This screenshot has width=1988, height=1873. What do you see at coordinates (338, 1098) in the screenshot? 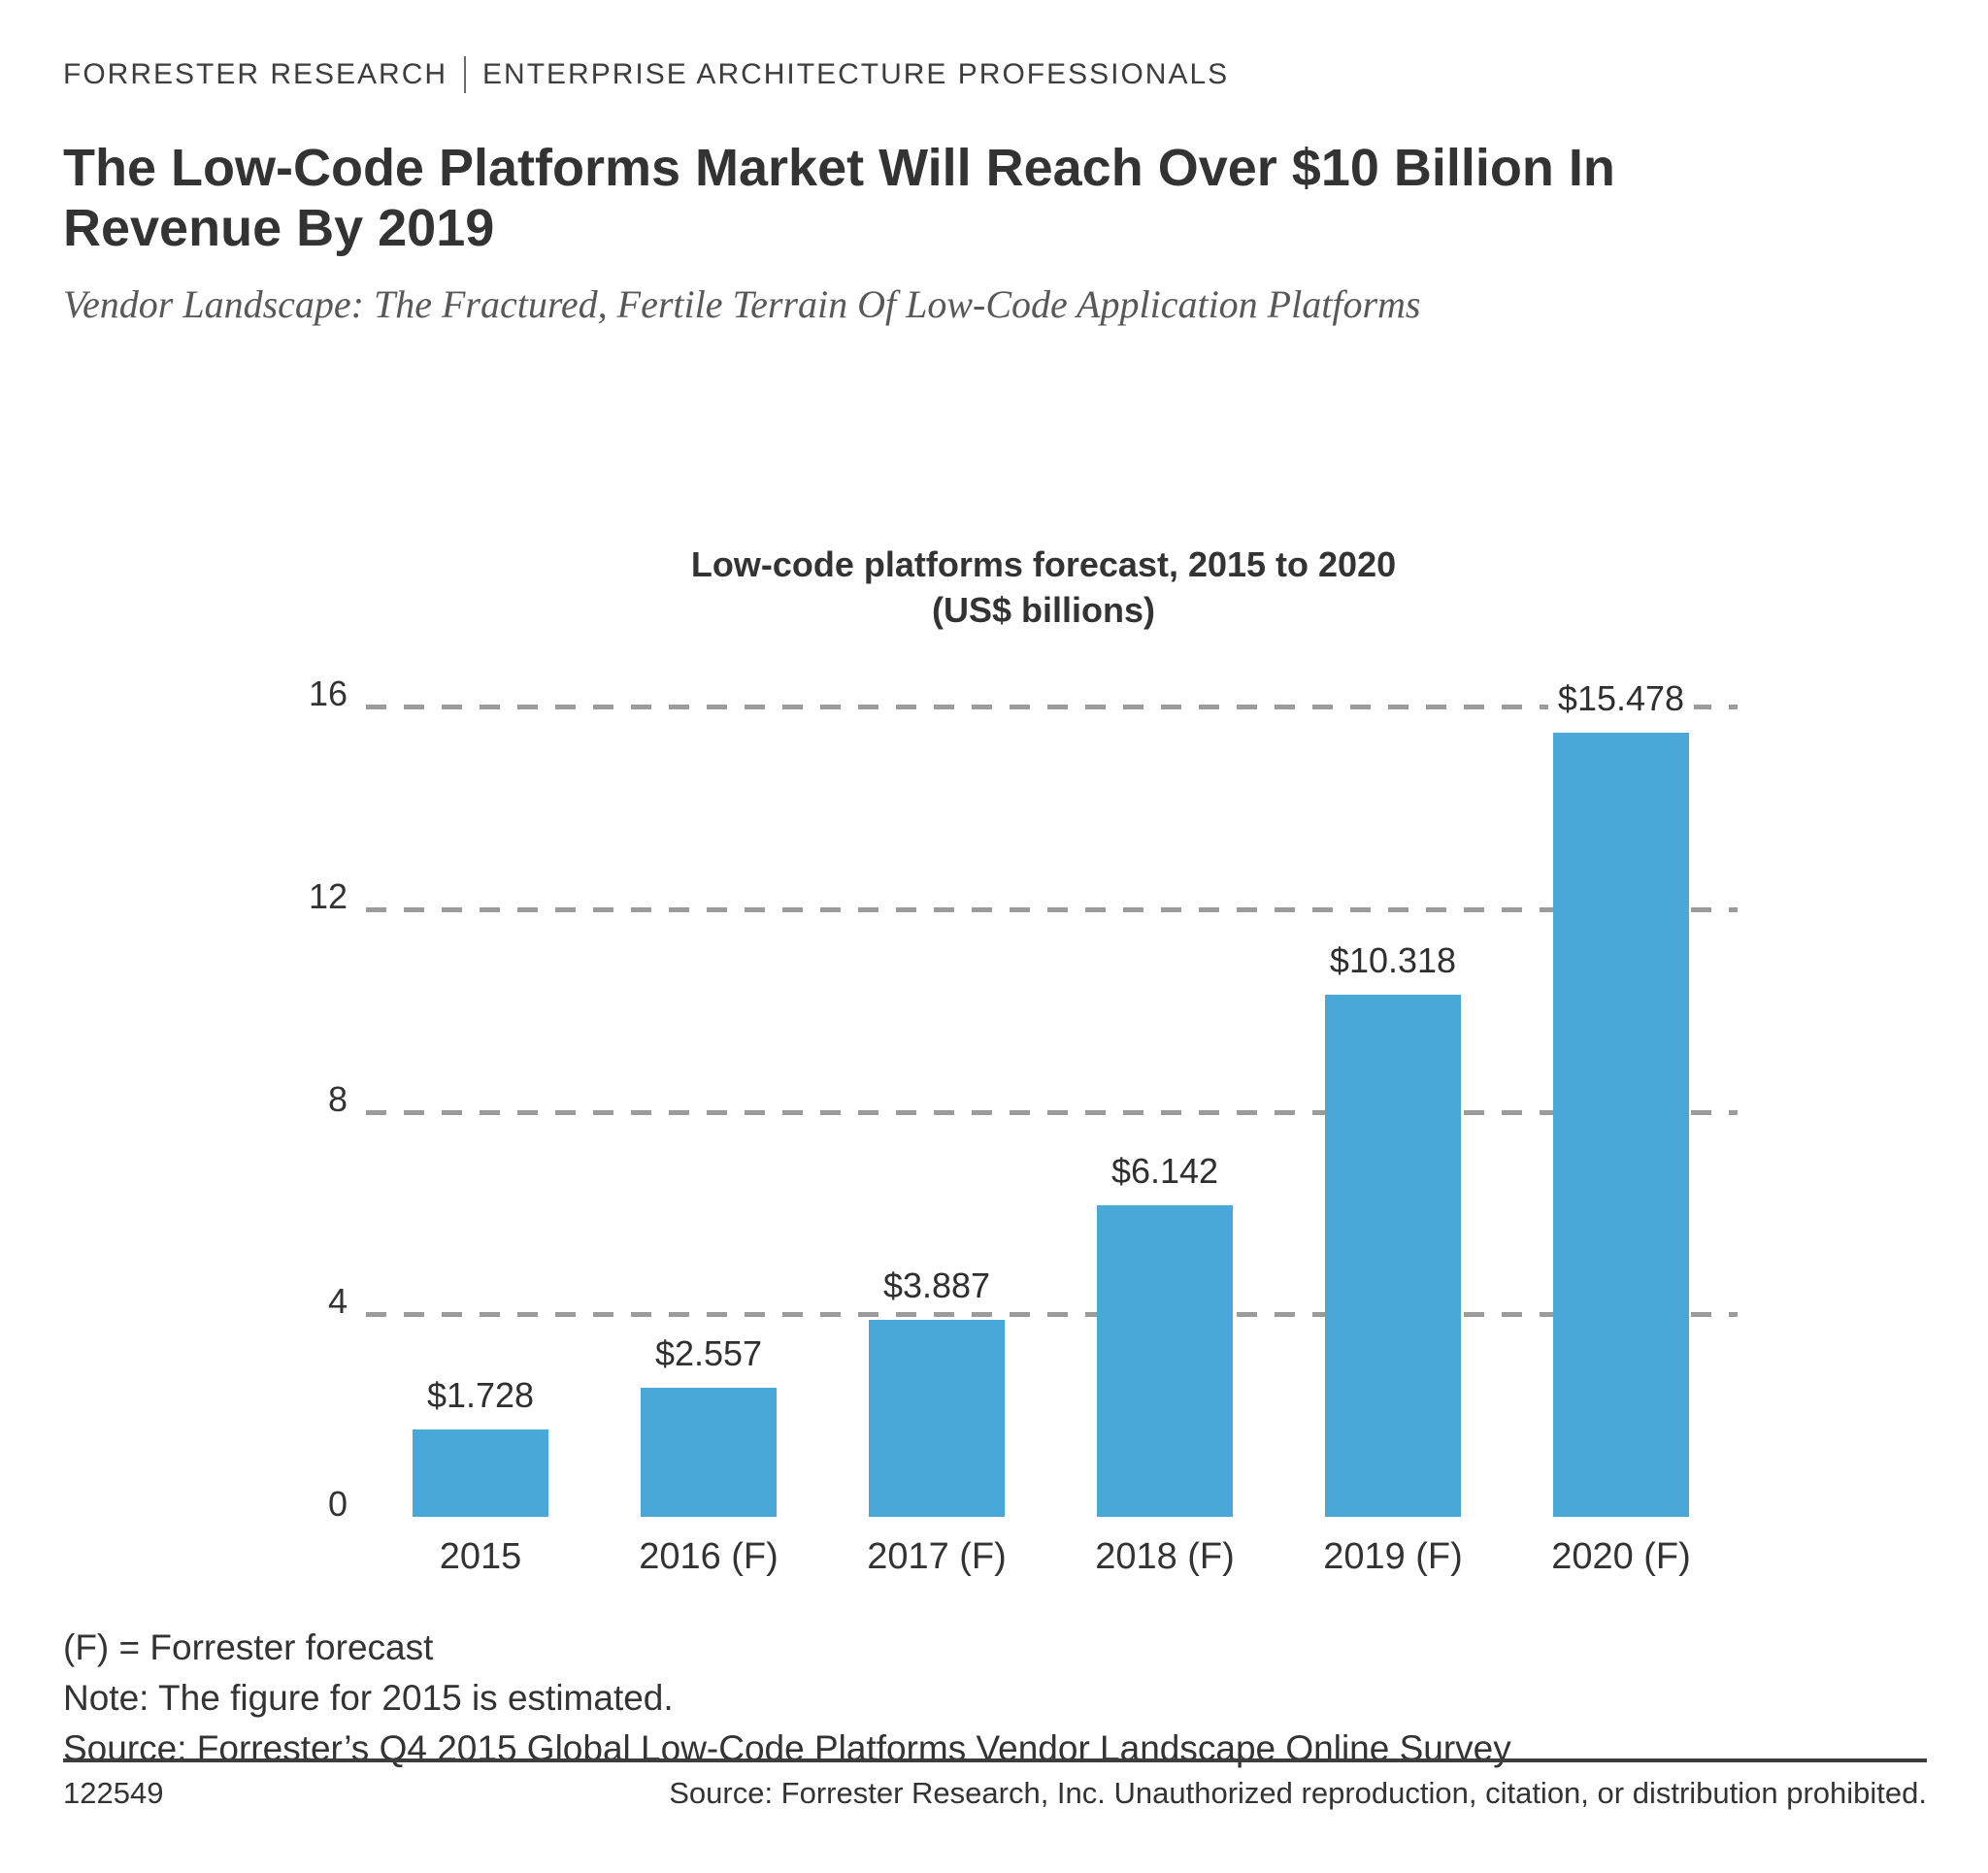
I see `y-tick-label-8: 8` at bounding box center [338, 1098].